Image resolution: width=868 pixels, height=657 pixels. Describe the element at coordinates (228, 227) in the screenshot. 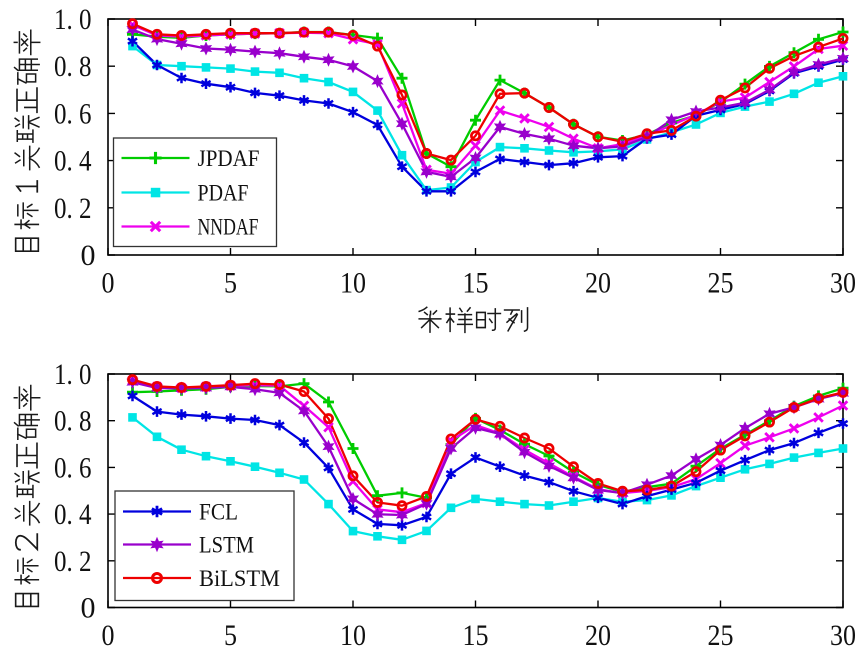

I see `svg-text: NNDAF` at that location.